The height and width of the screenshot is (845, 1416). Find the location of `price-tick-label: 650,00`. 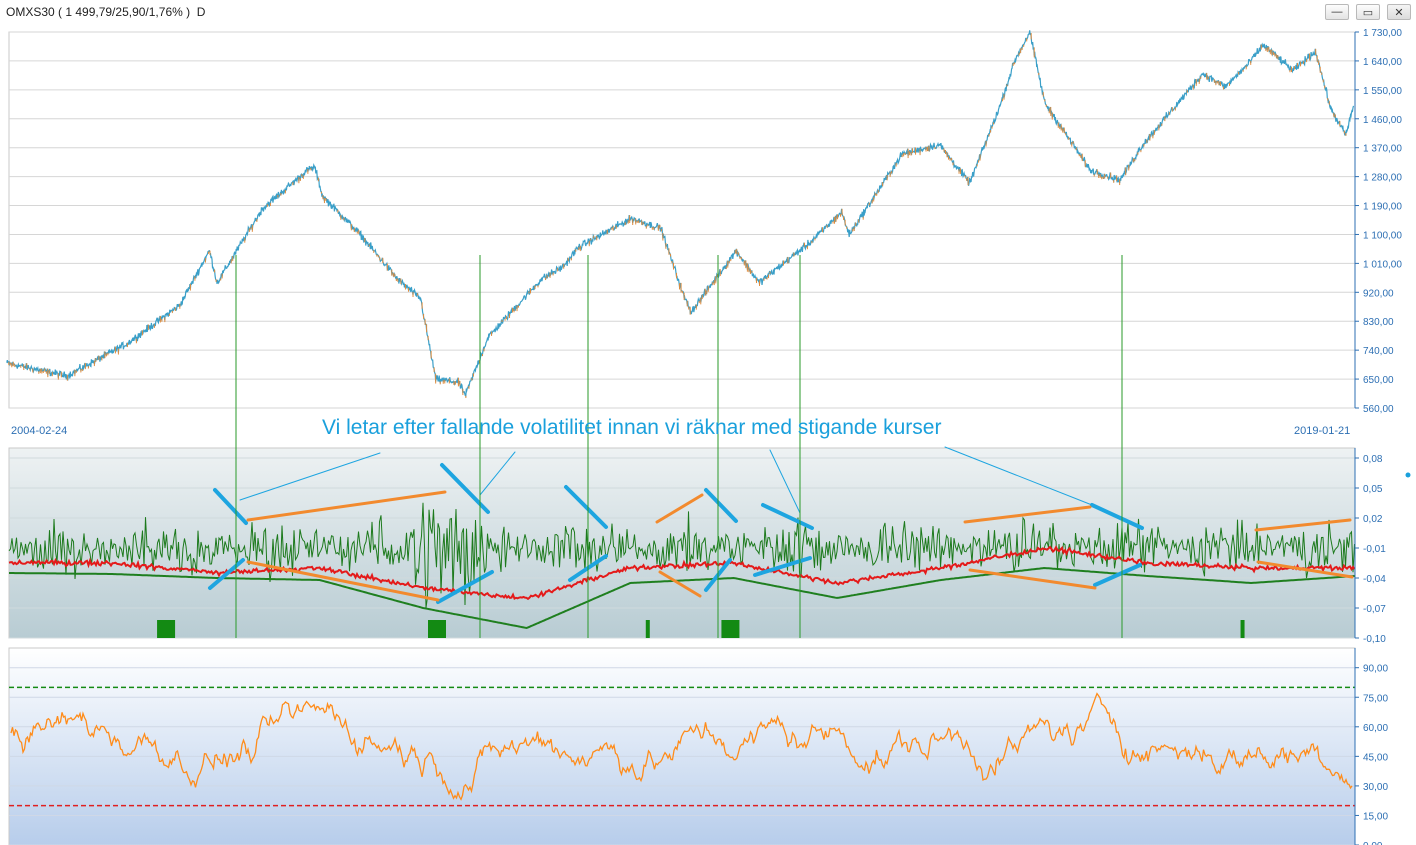

price-tick-label: 650,00 is located at coordinates (1378, 380).